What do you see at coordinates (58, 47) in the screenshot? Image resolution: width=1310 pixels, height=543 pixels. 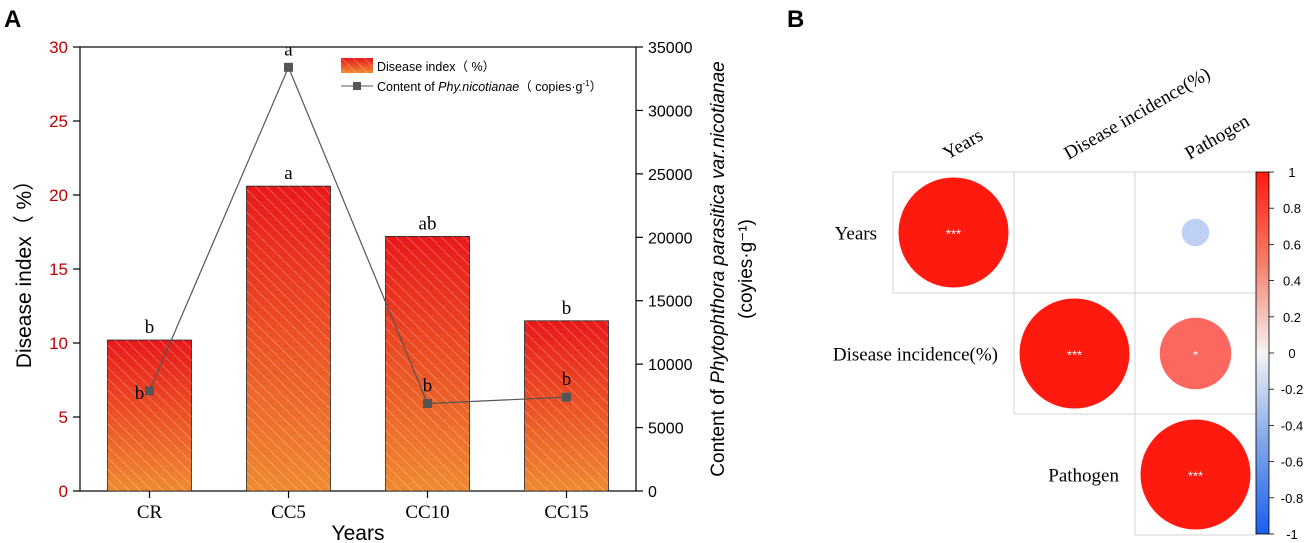 I see `y-tick-label: 30` at bounding box center [58, 47].